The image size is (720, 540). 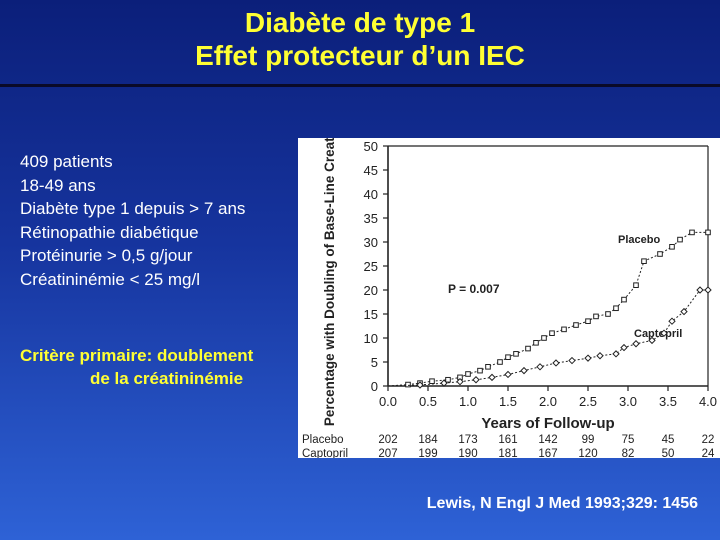 I want to click on y-tick-label: 25, so click(x=371, y=266).